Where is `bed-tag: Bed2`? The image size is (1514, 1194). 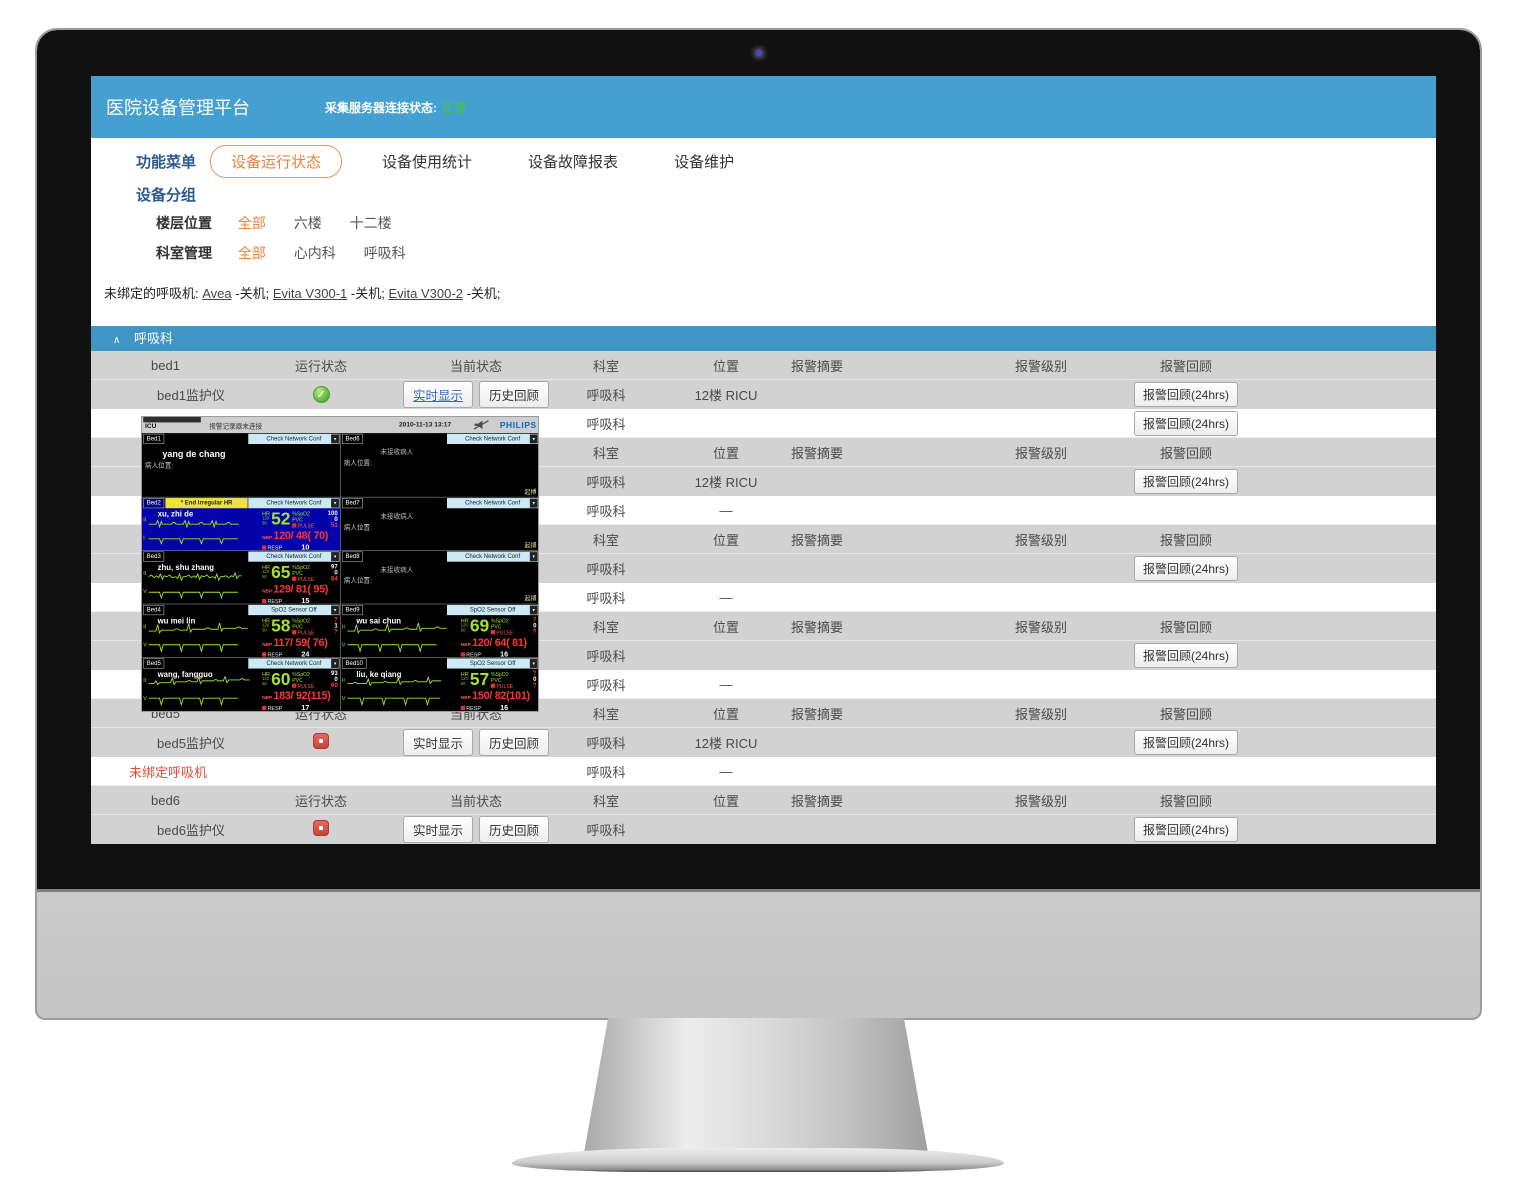 bed-tag: Bed2 is located at coordinates (154, 503).